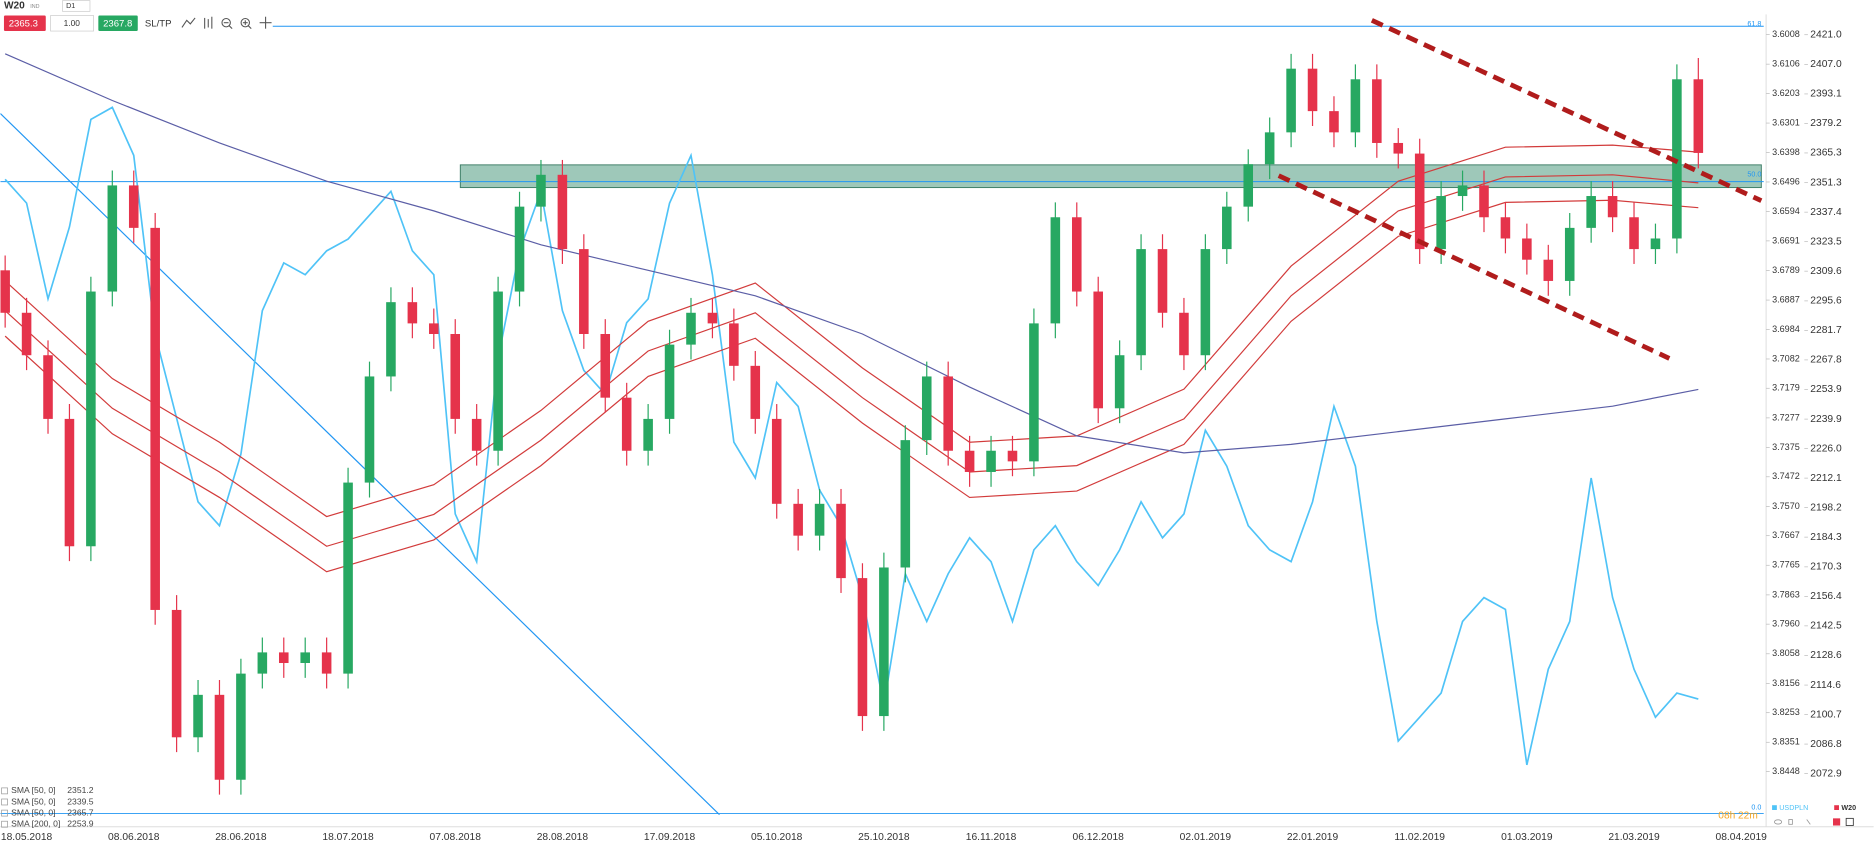 This screenshot has width=1874, height=853. What do you see at coordinates (1826, 64) in the screenshot?
I see `y-tick-label: 2407.0` at bounding box center [1826, 64].